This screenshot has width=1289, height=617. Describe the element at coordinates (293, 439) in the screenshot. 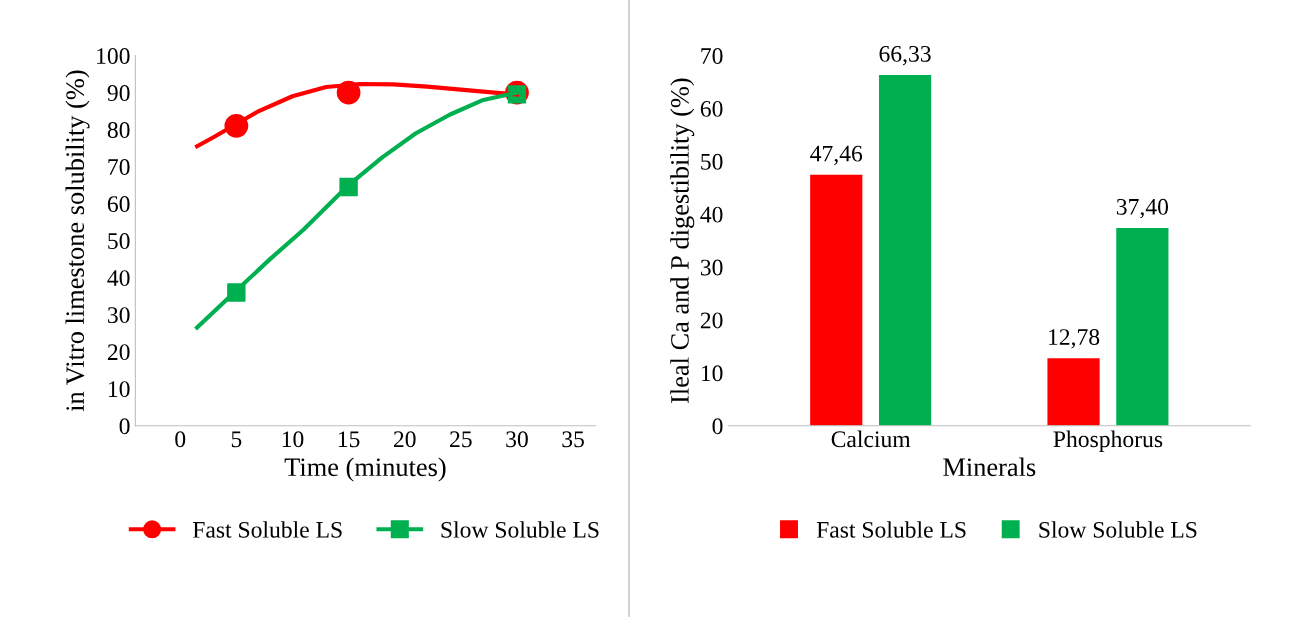

I see `x-tick-label: 10` at that location.